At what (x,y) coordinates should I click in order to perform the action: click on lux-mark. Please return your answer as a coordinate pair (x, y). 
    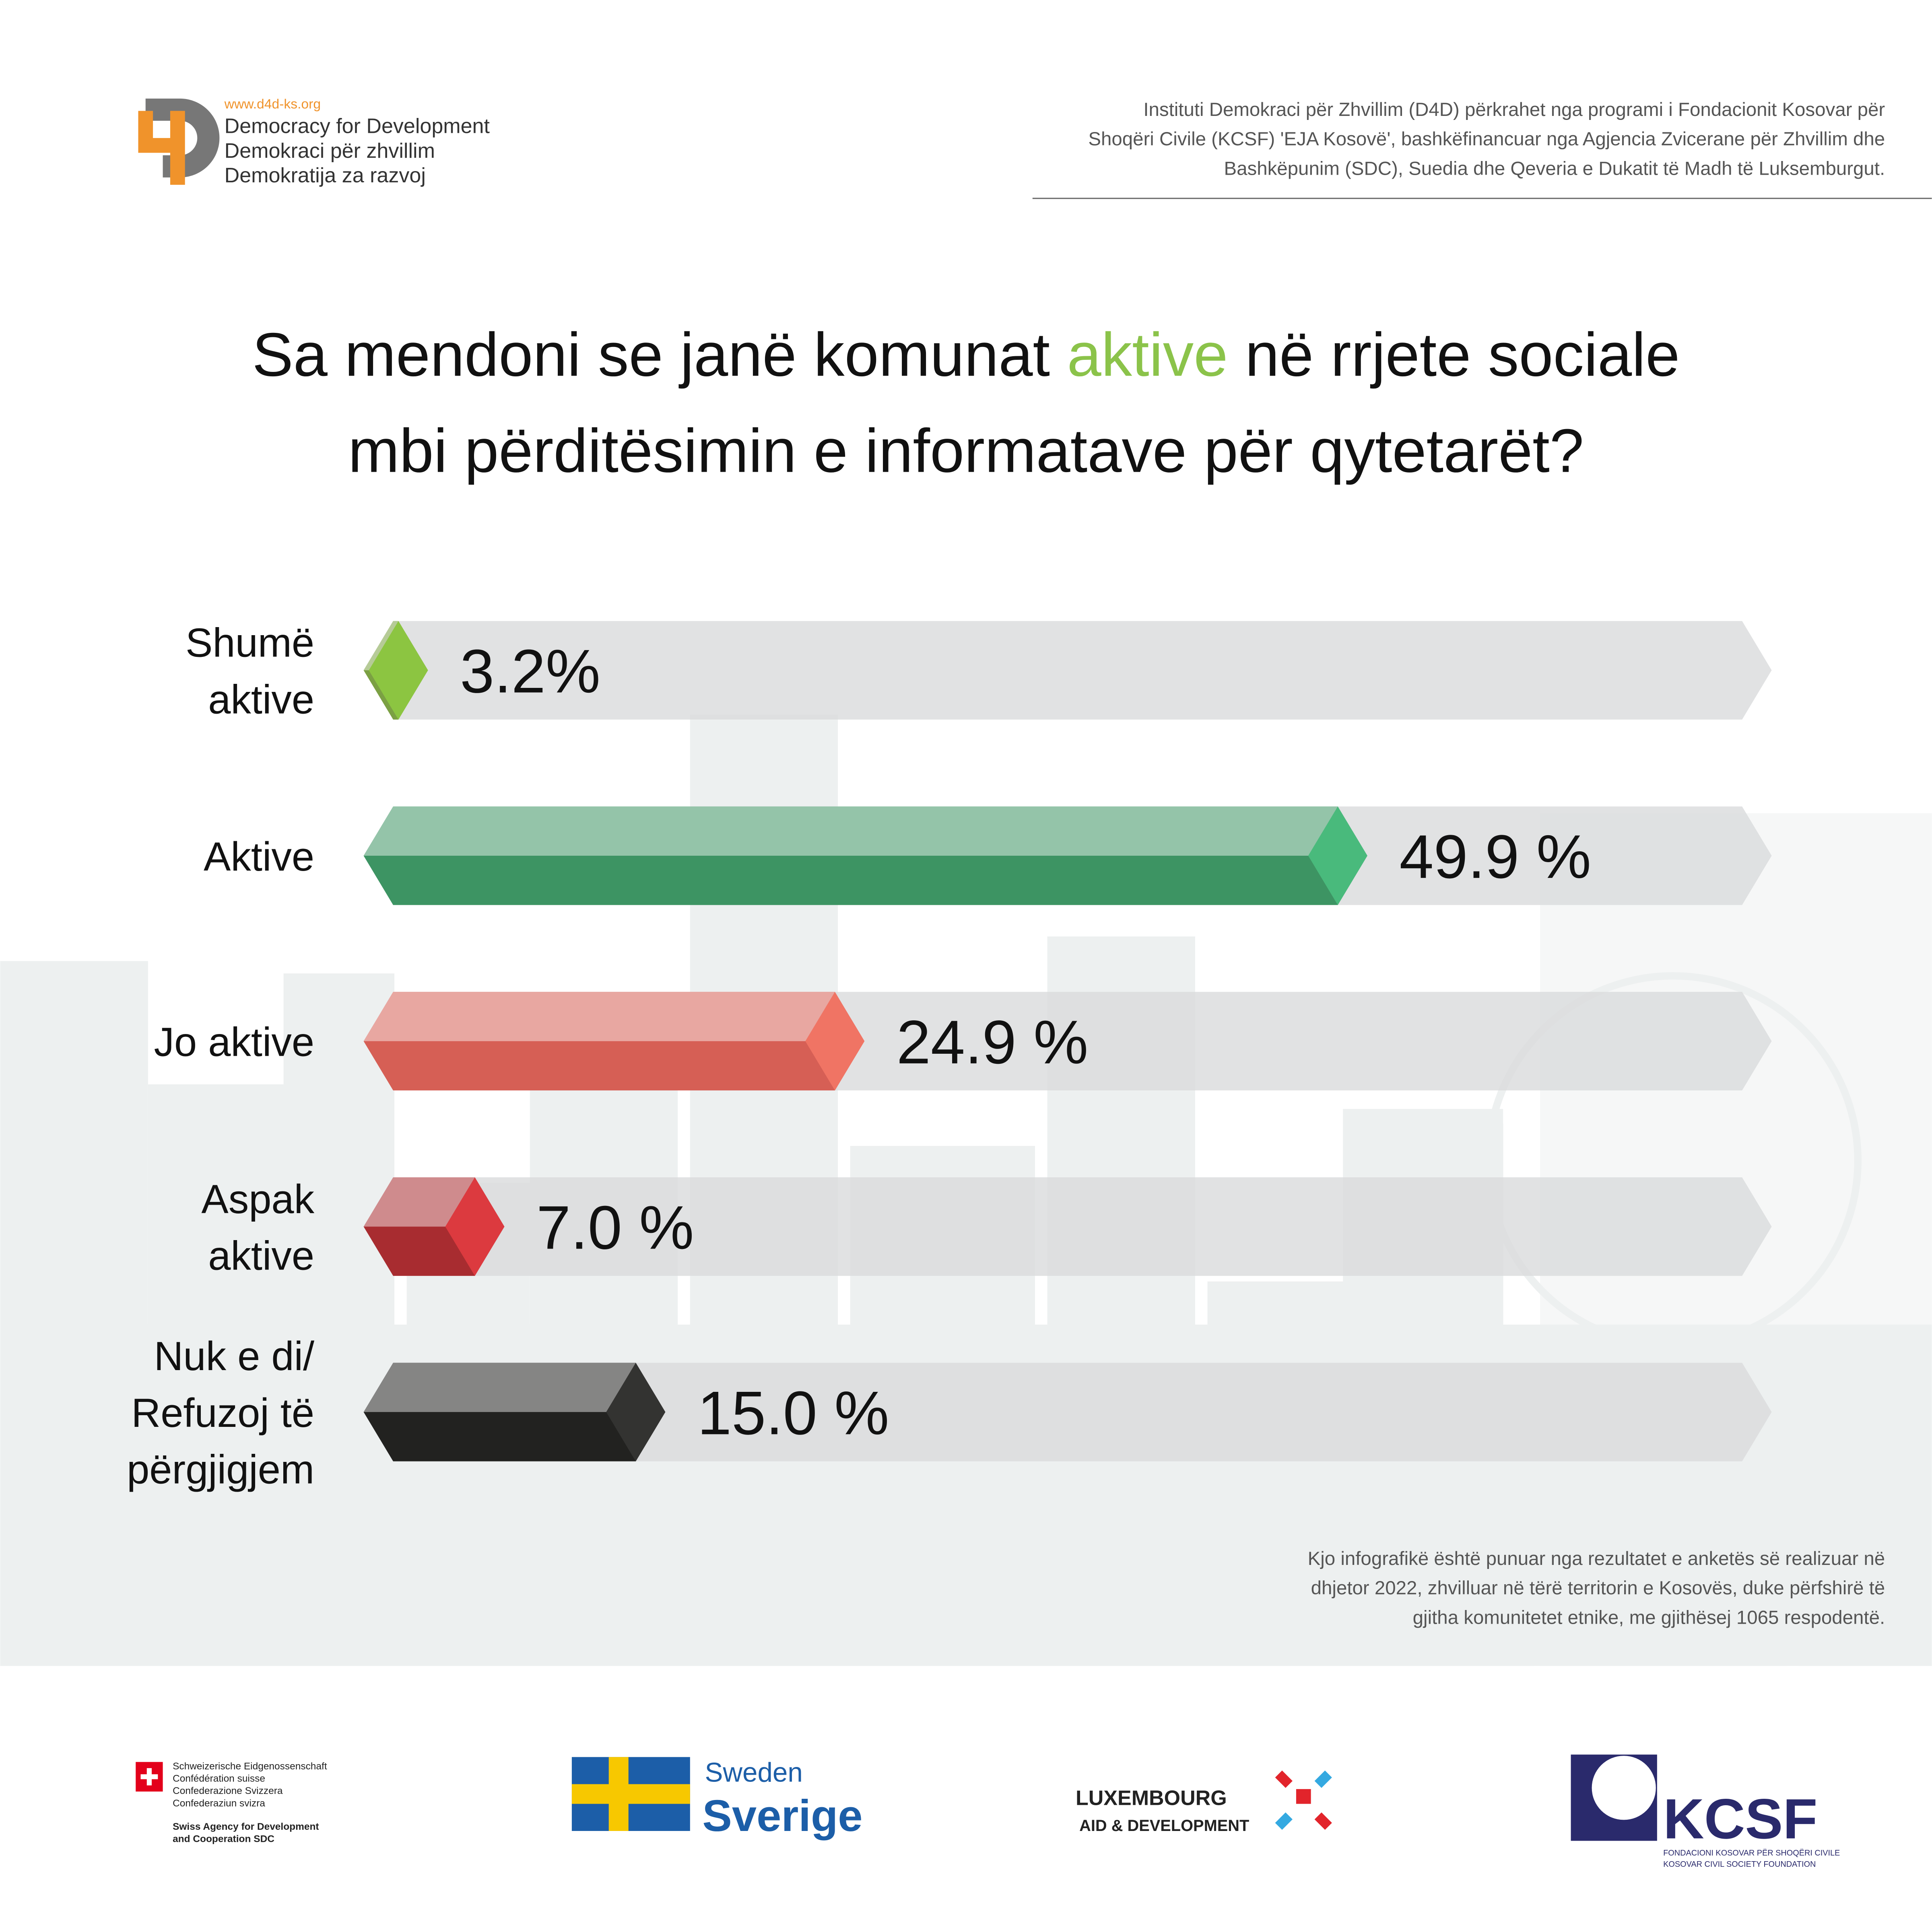
    Looking at the image, I should click on (1303, 1800).